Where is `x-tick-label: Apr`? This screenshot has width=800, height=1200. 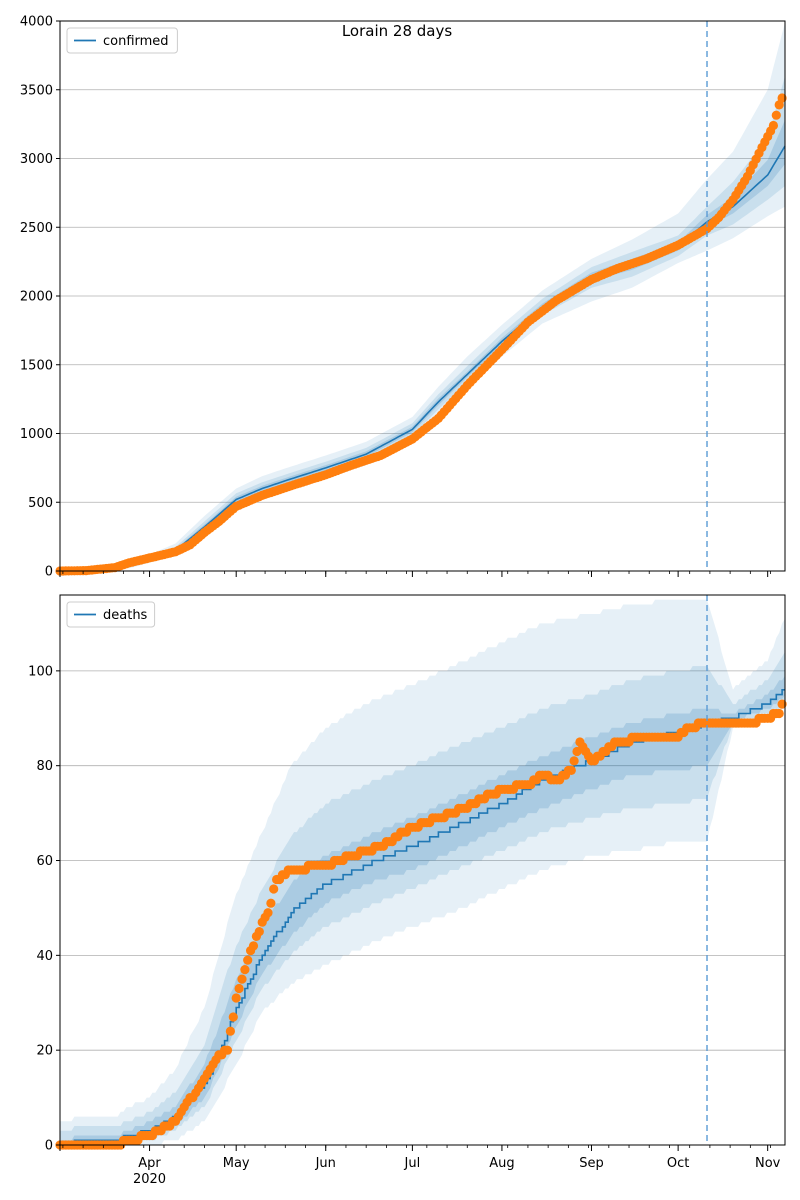
x-tick-label: Apr is located at coordinates (149, 1163).